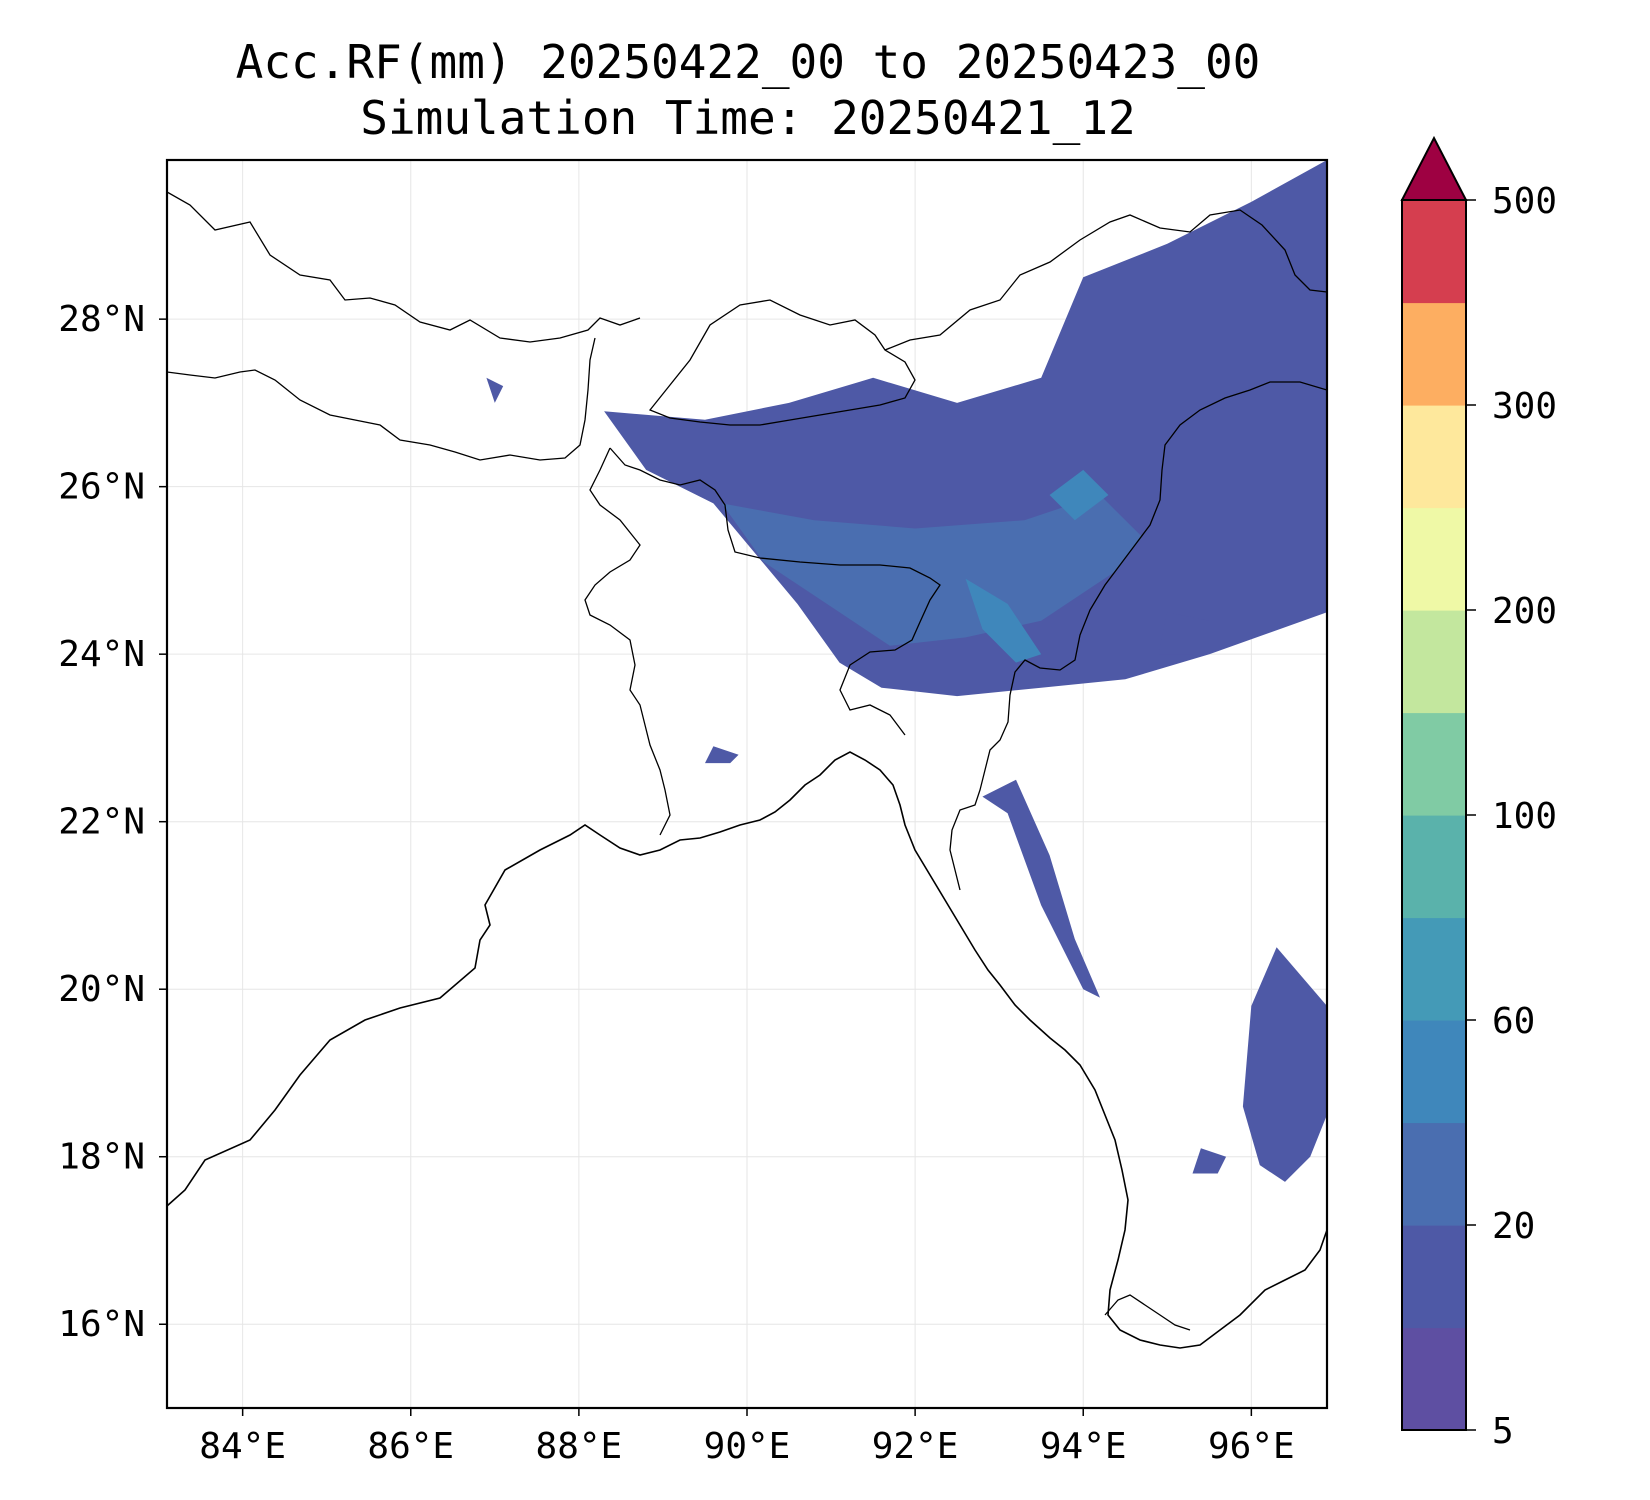 The image size is (1650, 1500). What do you see at coordinates (1251, 1446) in the screenshot?
I see `x-tick-label: 96°E` at bounding box center [1251, 1446].